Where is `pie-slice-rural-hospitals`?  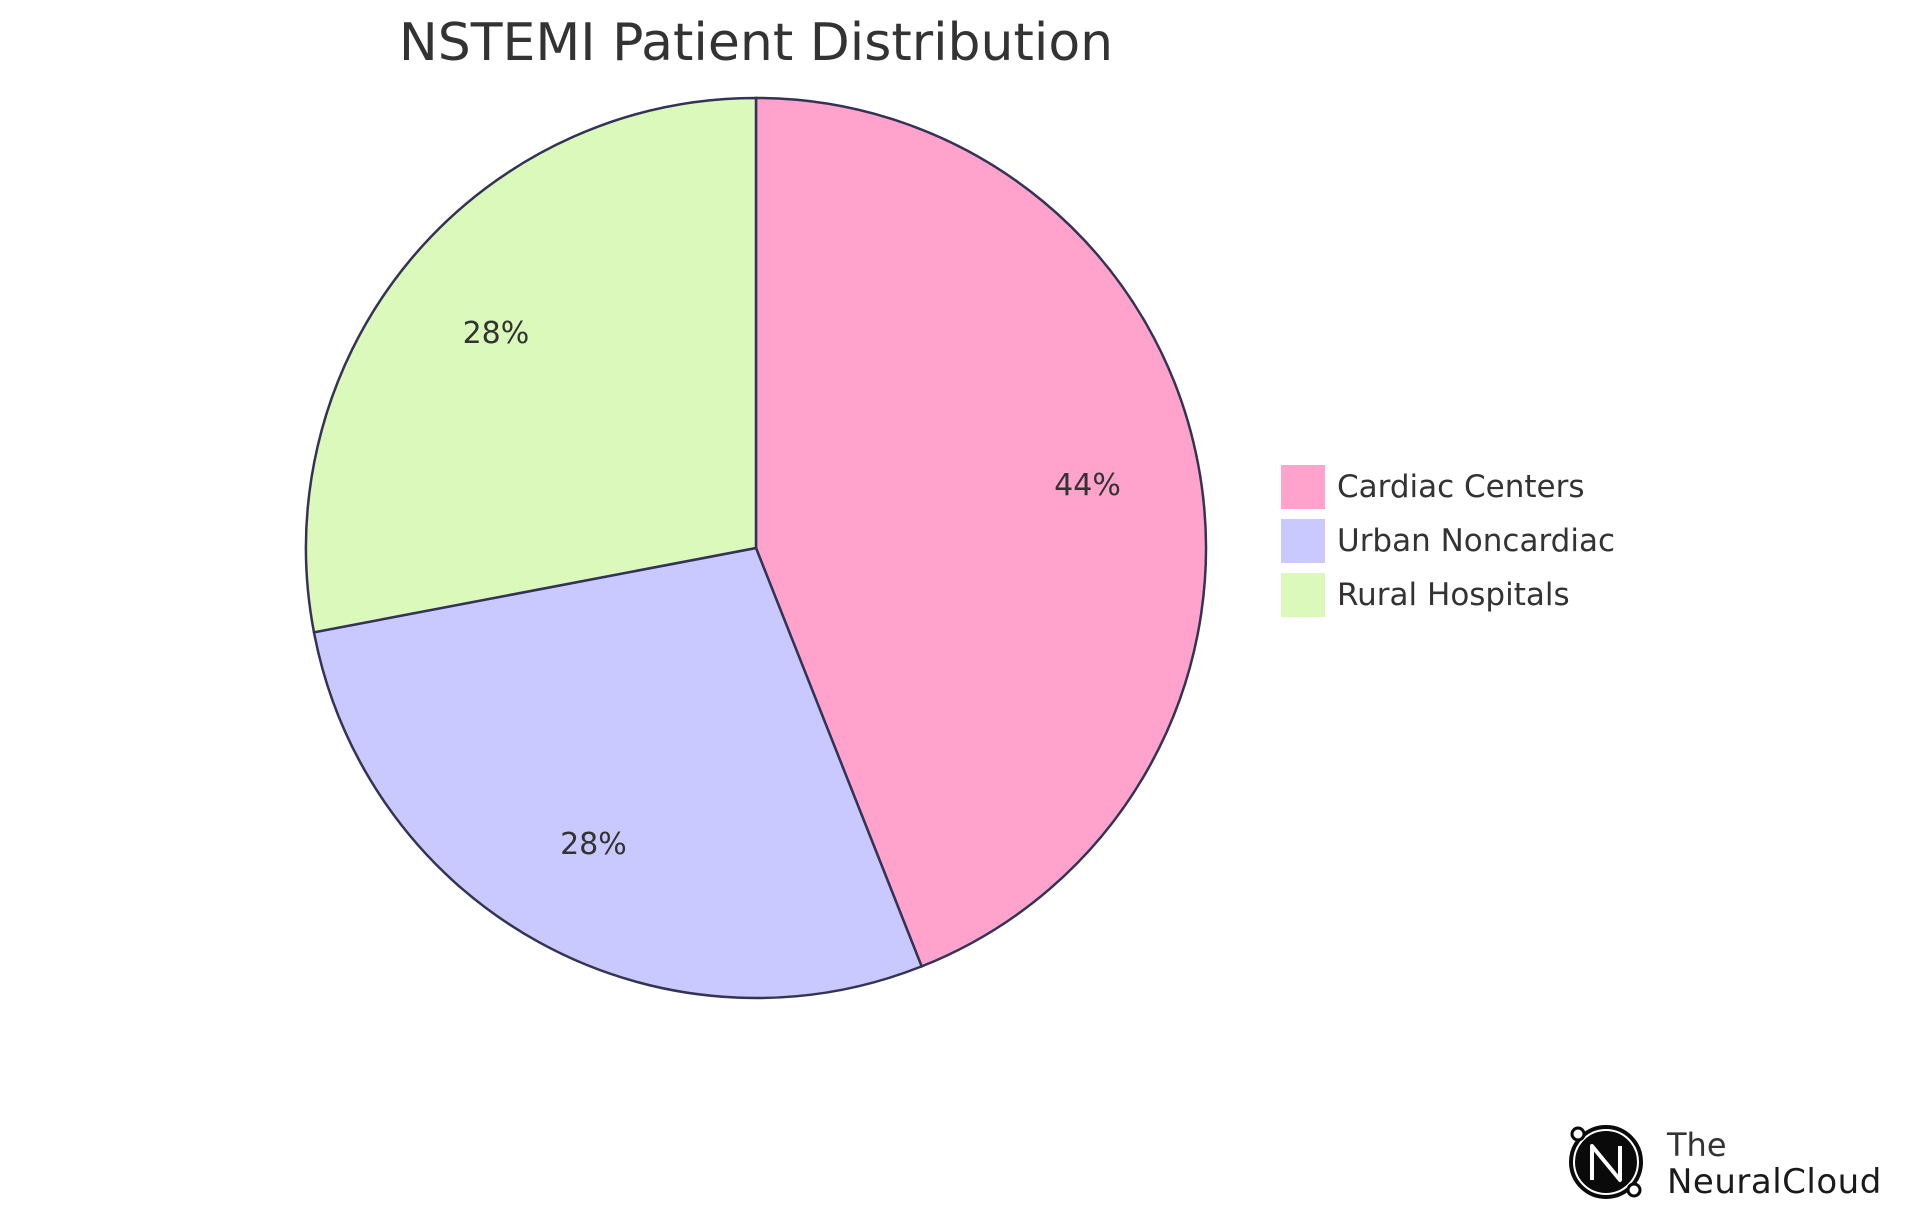 pie-slice-rural-hospitals is located at coordinates (531, 365).